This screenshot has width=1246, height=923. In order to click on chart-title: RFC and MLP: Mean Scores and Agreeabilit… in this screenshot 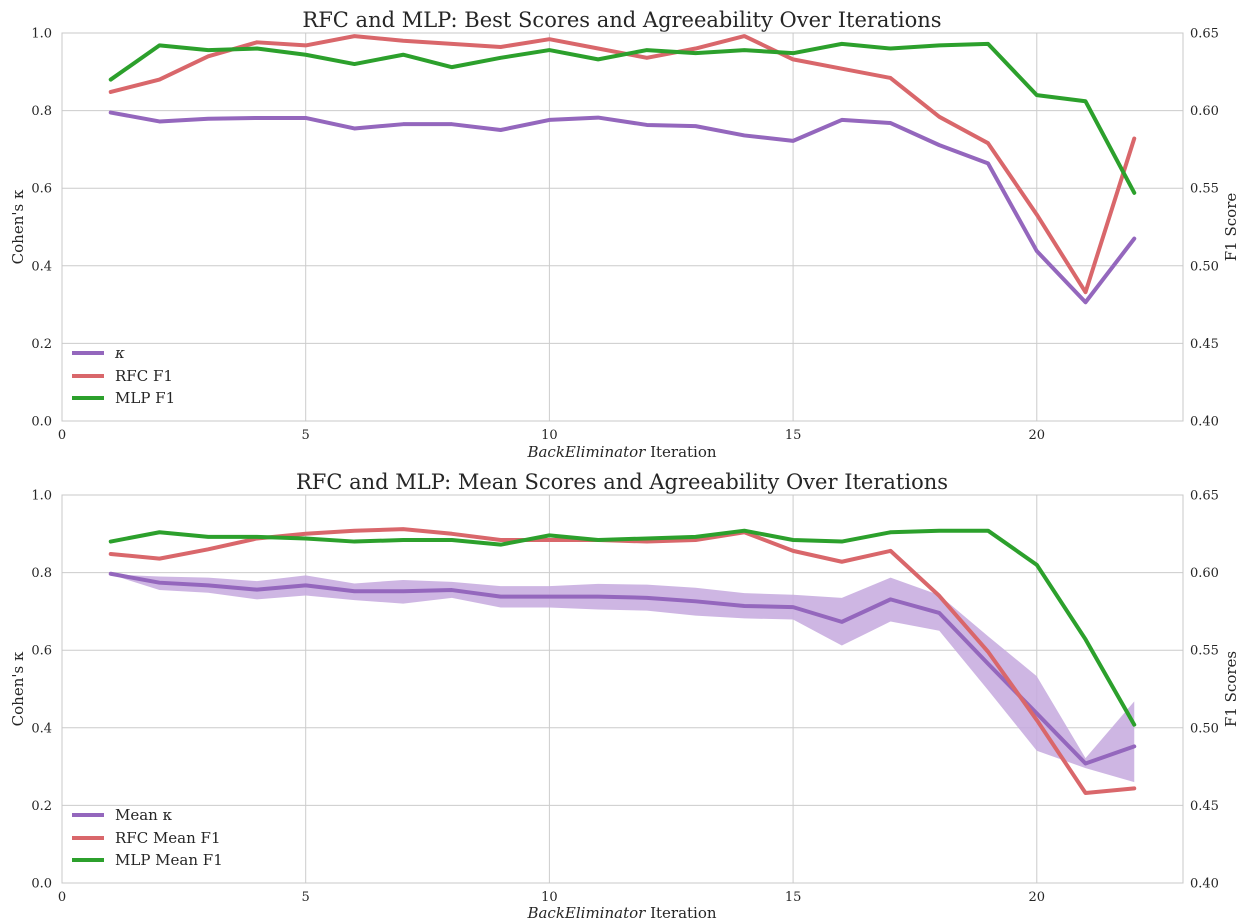, I will do `click(622, 482)`.